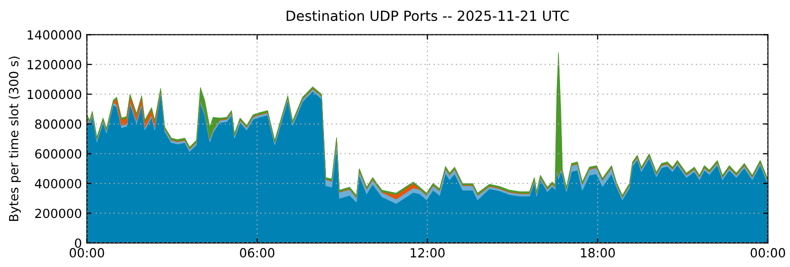  What do you see at coordinates (58, 213) in the screenshot?
I see `y-tick-label: 200000` at bounding box center [58, 213].